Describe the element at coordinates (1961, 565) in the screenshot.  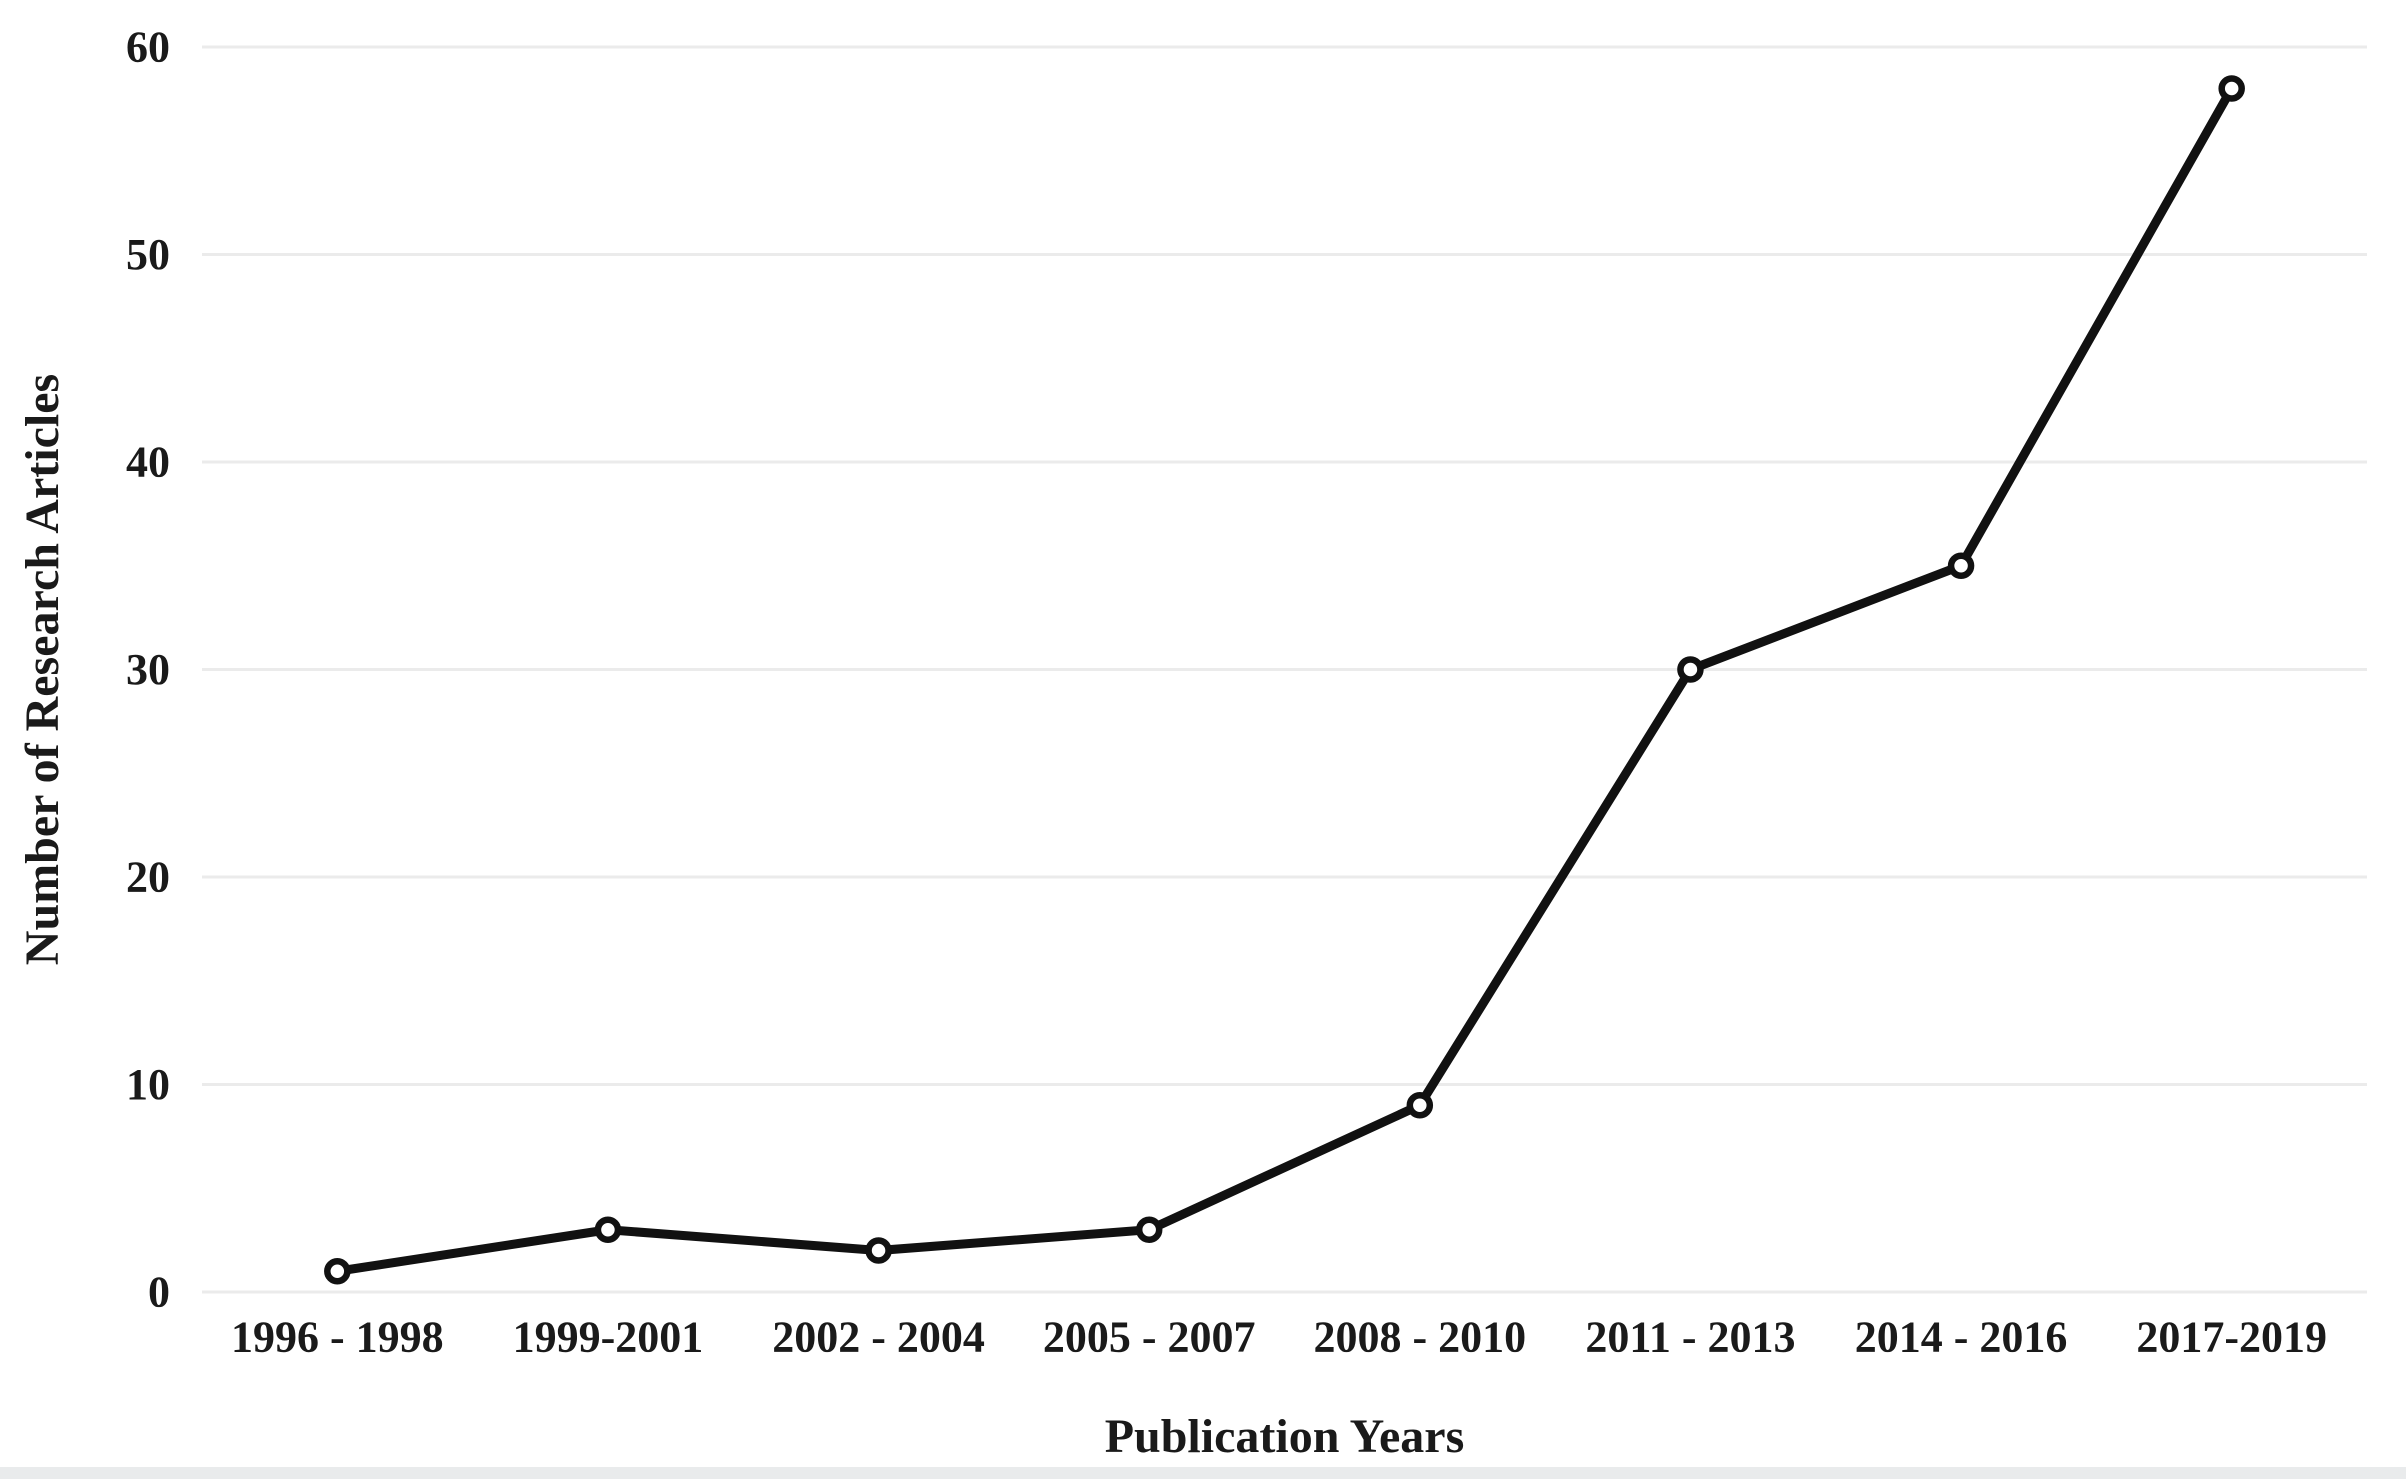
I see `data-point-2014-2016` at that location.